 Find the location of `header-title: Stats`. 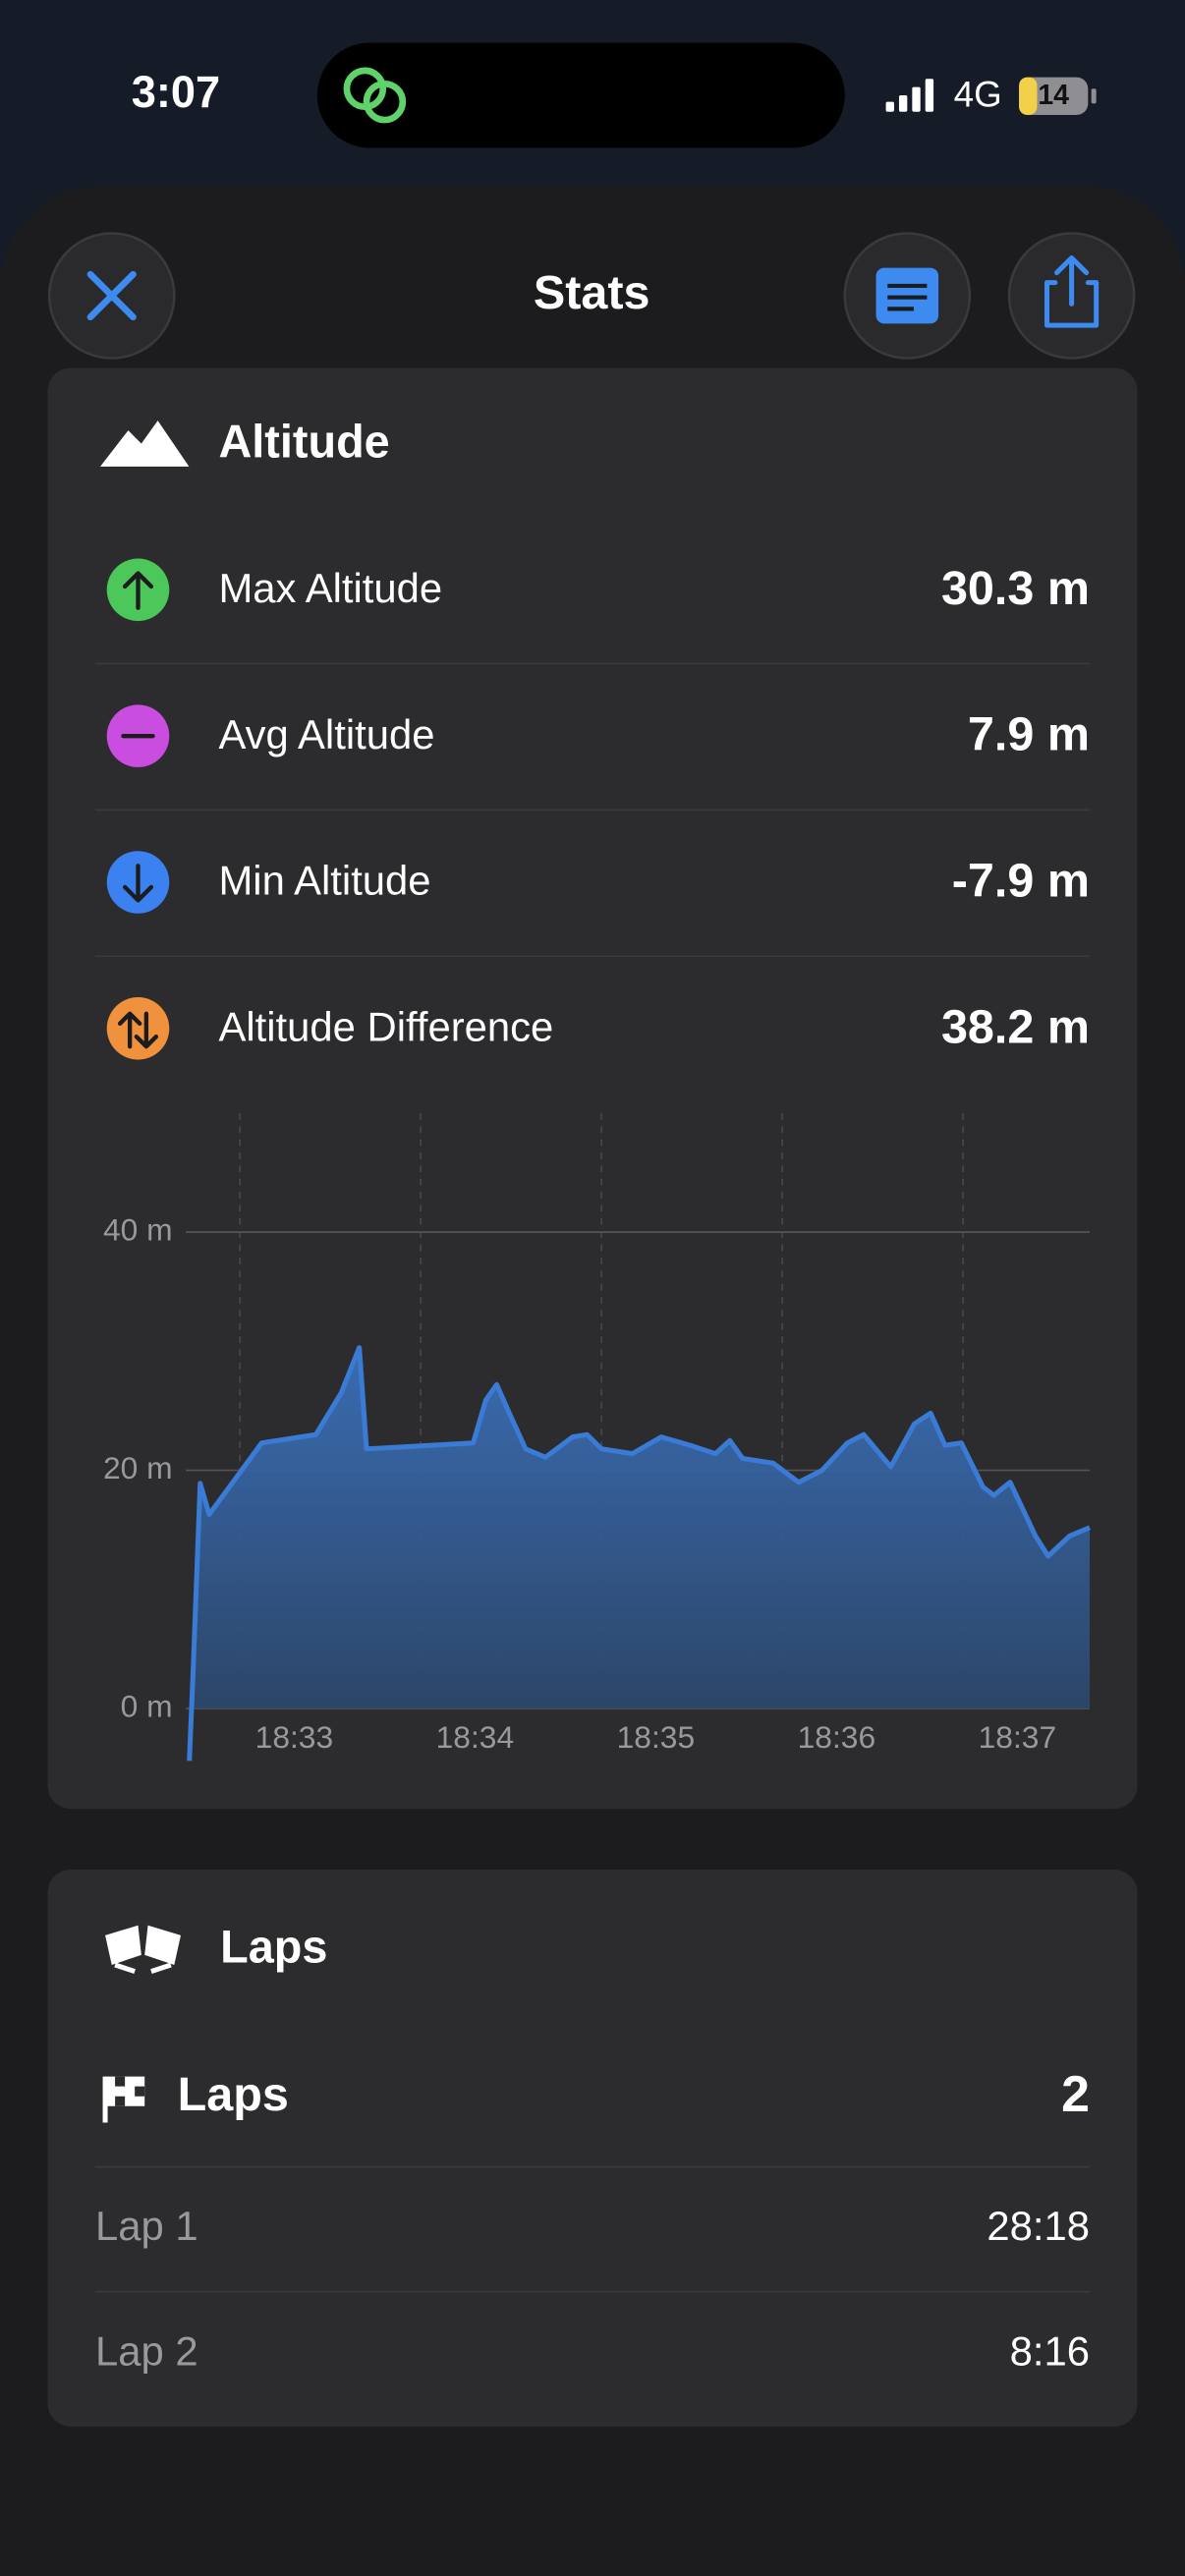

header-title: Stats is located at coordinates (592, 292).